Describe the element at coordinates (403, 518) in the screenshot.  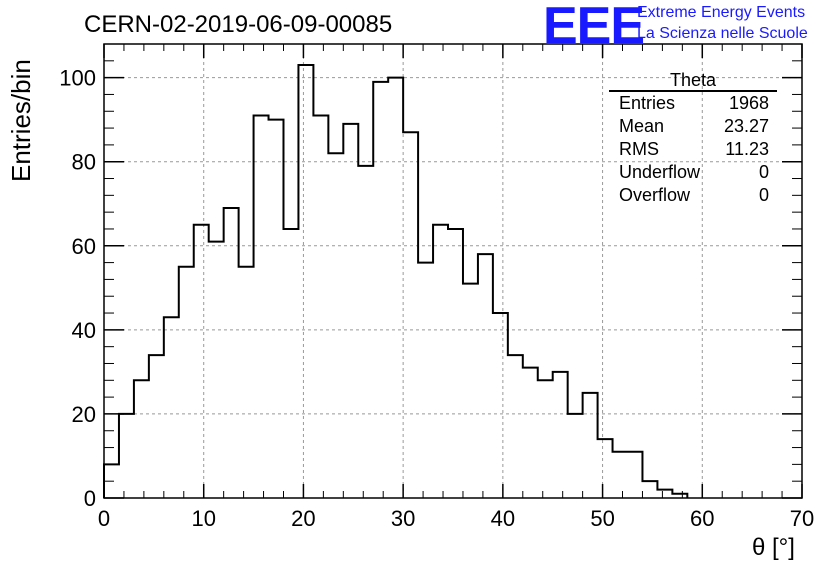
I see `x-tick-label: 30` at that location.